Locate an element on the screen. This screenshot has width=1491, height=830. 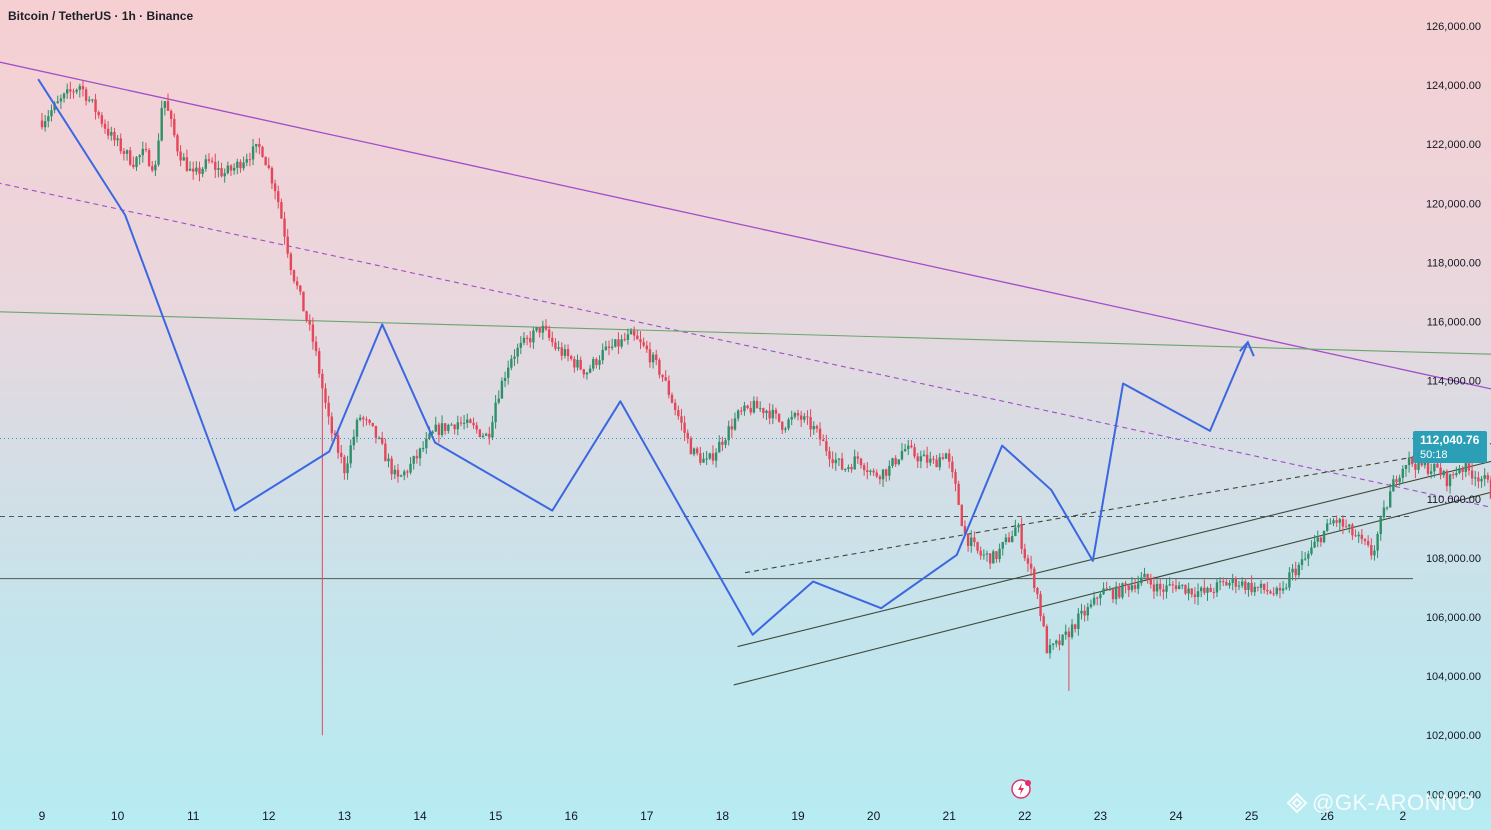
x-tick-label: 20 is located at coordinates (874, 816).